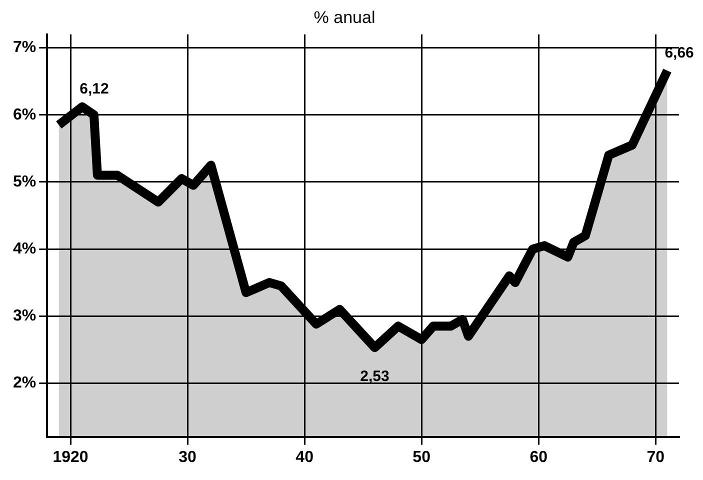 The image size is (703, 480). What do you see at coordinates (421, 457) in the screenshot?
I see `x-tick-label: 50` at bounding box center [421, 457].